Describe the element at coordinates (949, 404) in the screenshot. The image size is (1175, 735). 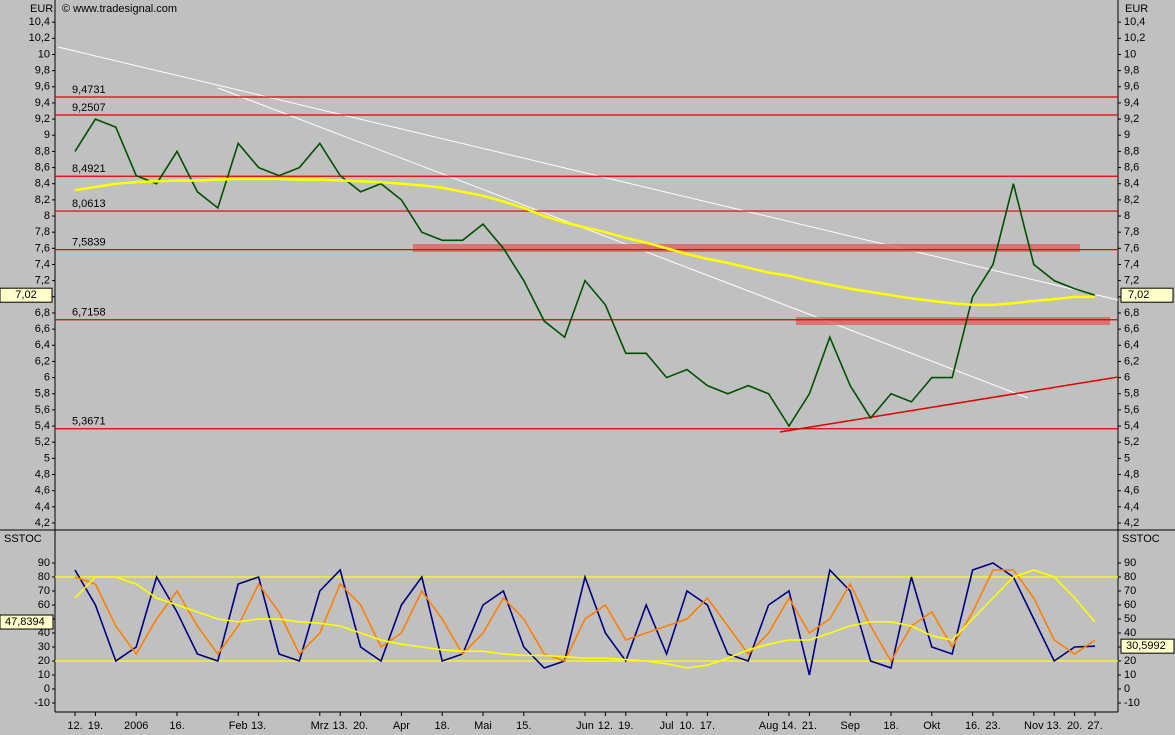
I see `trend-line` at that location.